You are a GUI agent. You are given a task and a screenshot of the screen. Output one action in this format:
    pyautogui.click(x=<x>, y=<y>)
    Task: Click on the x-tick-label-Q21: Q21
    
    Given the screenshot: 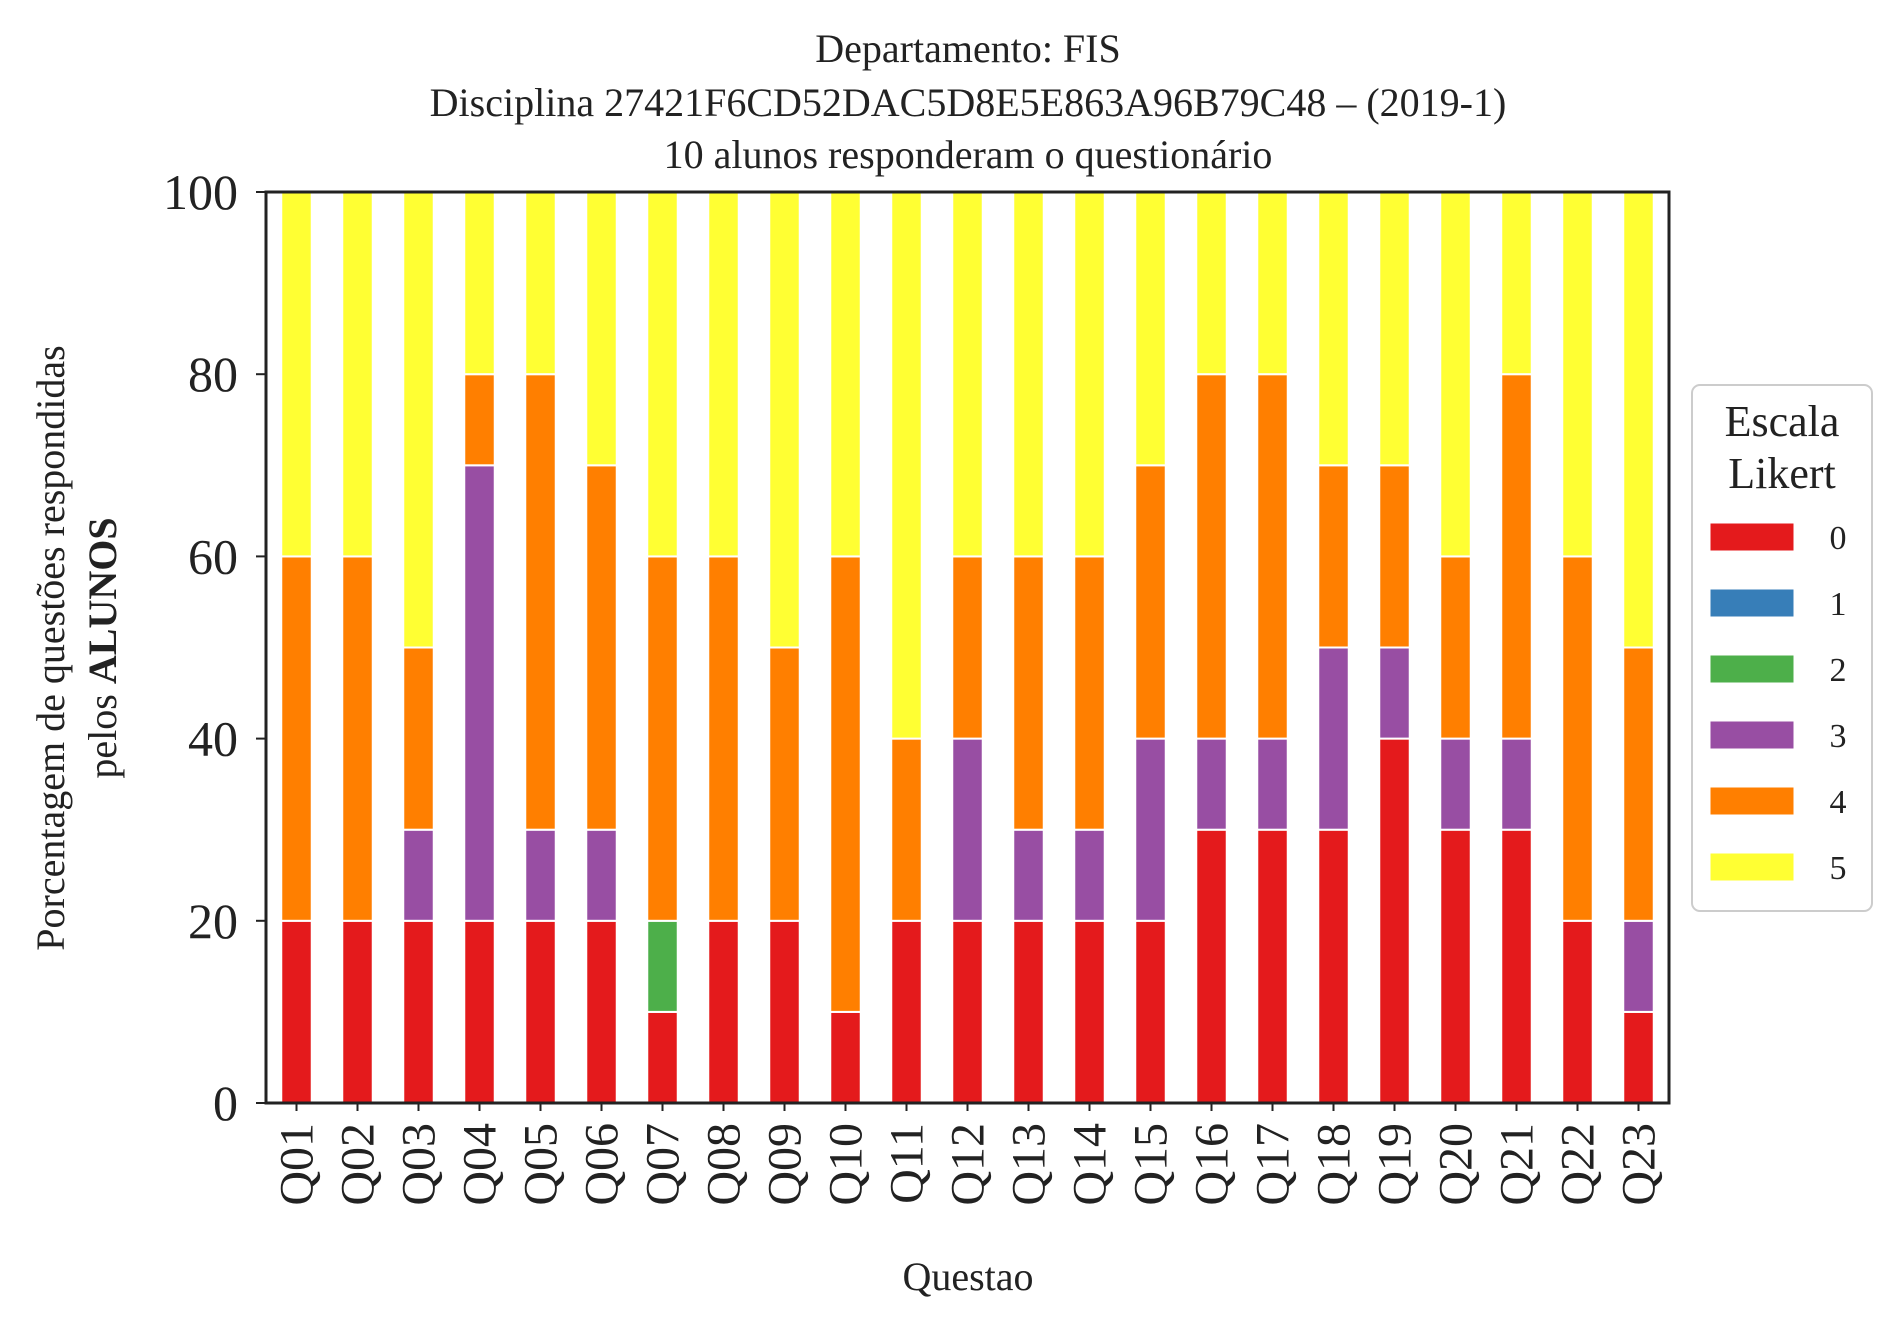 What is the action you would take?
    pyautogui.click(x=1517, y=1164)
    